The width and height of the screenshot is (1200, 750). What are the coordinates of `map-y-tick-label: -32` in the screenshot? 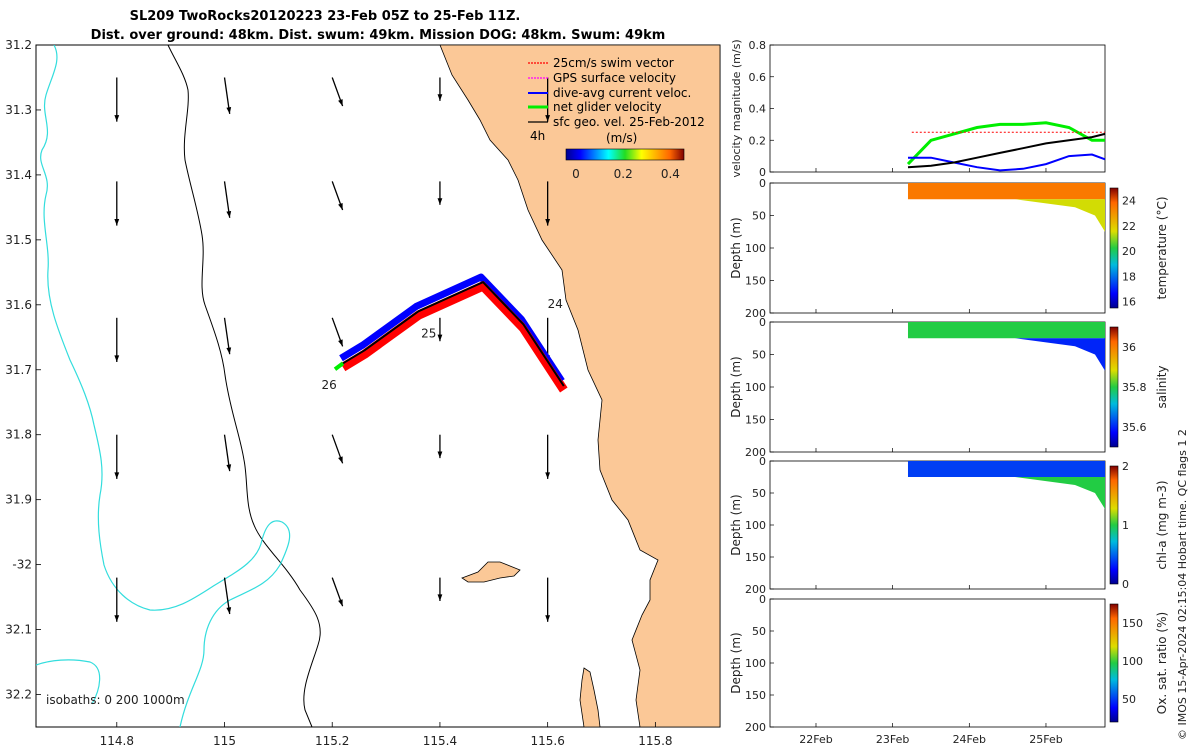 It's located at (22, 565).